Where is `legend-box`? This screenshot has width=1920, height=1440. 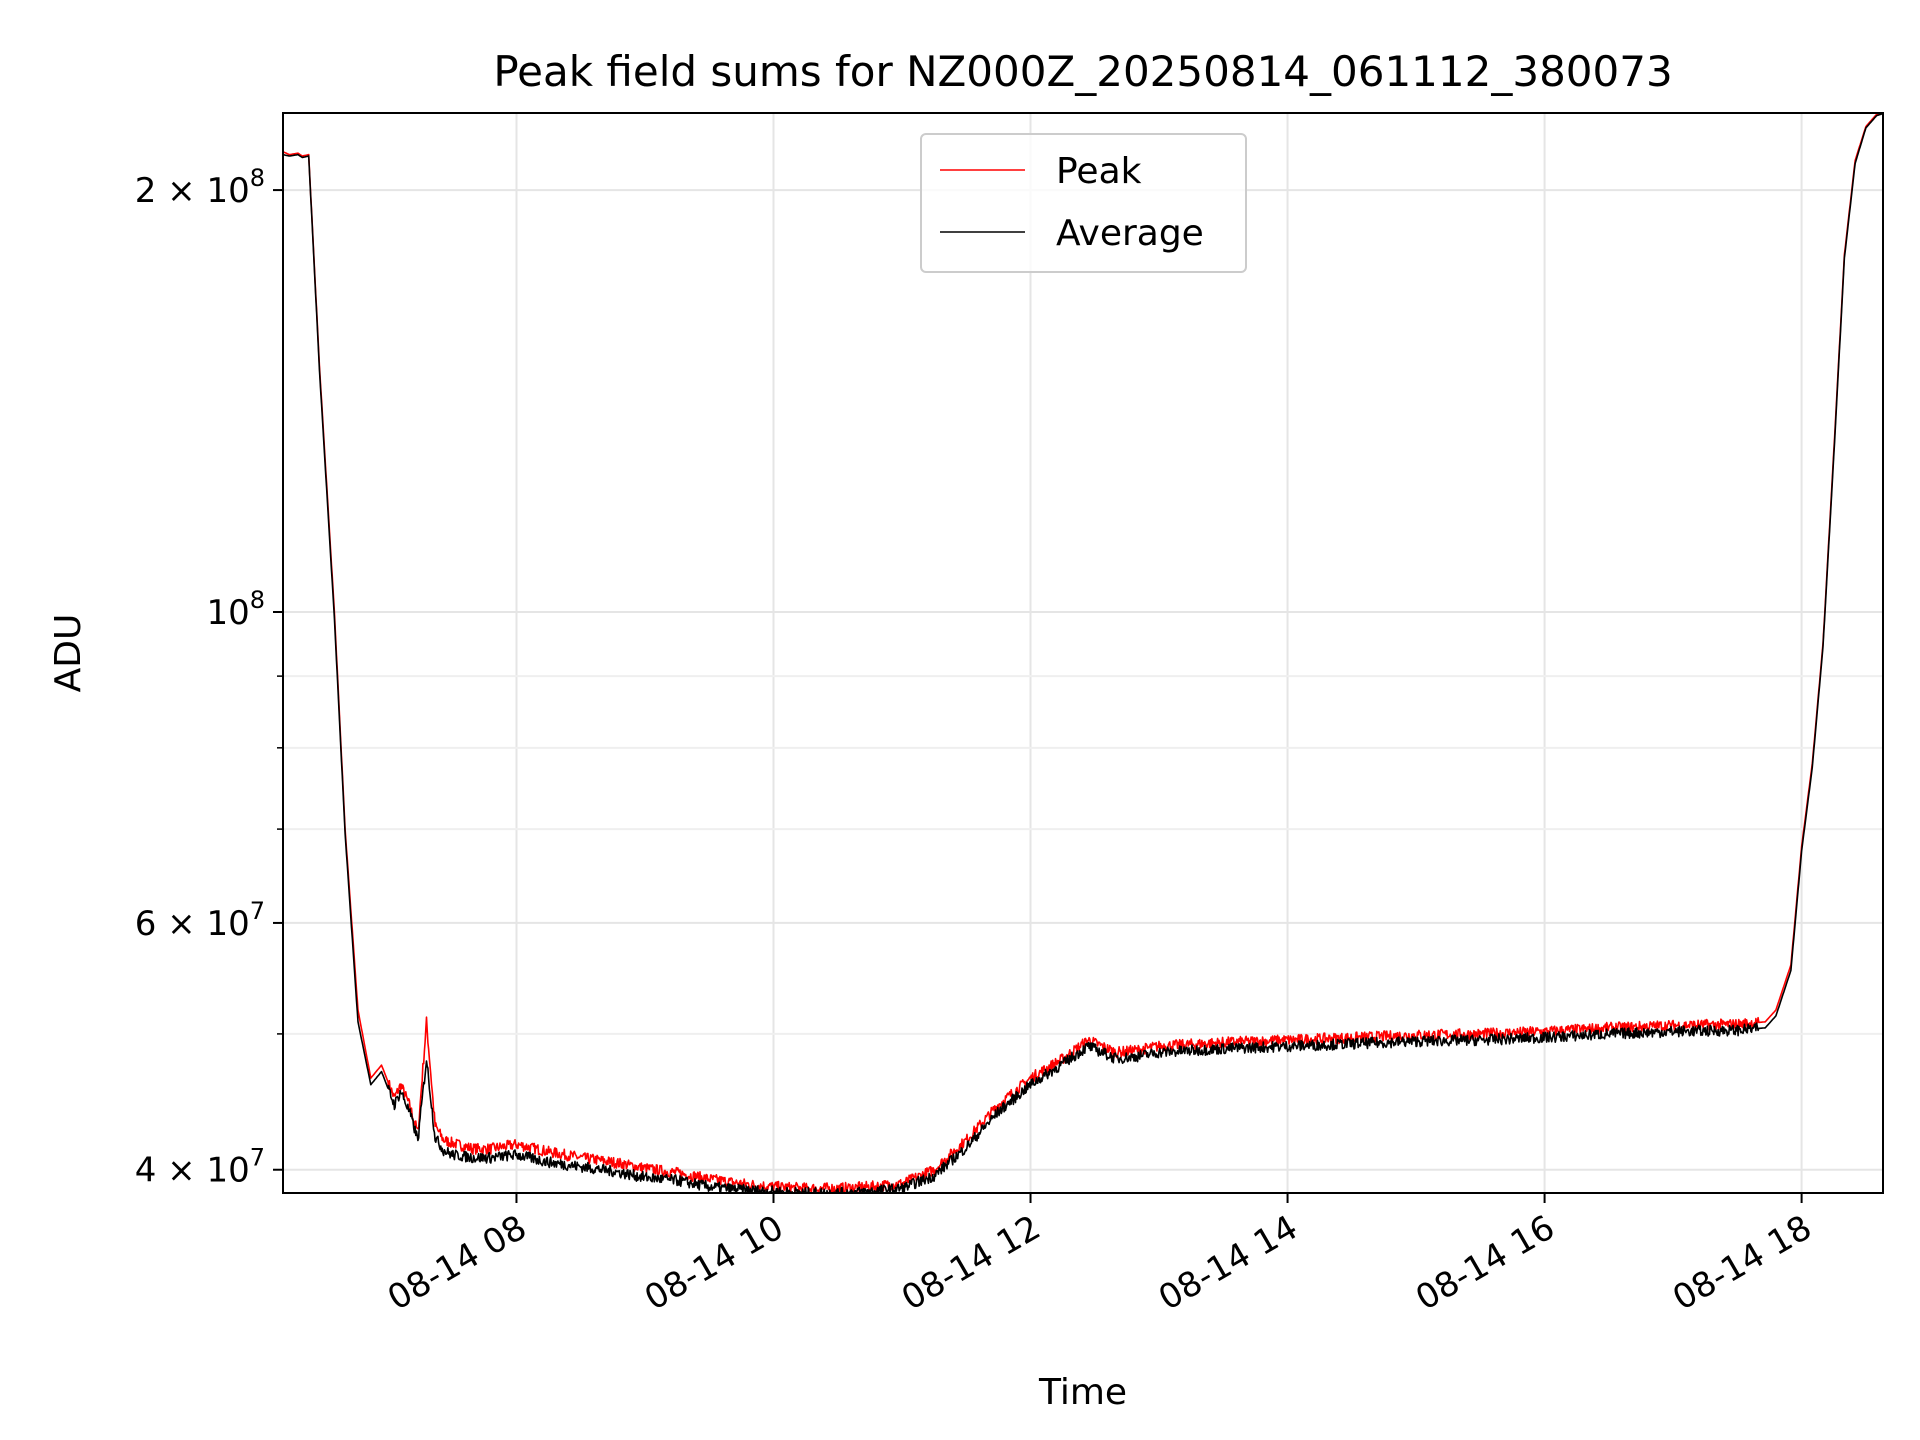 legend-box is located at coordinates (1083, 203).